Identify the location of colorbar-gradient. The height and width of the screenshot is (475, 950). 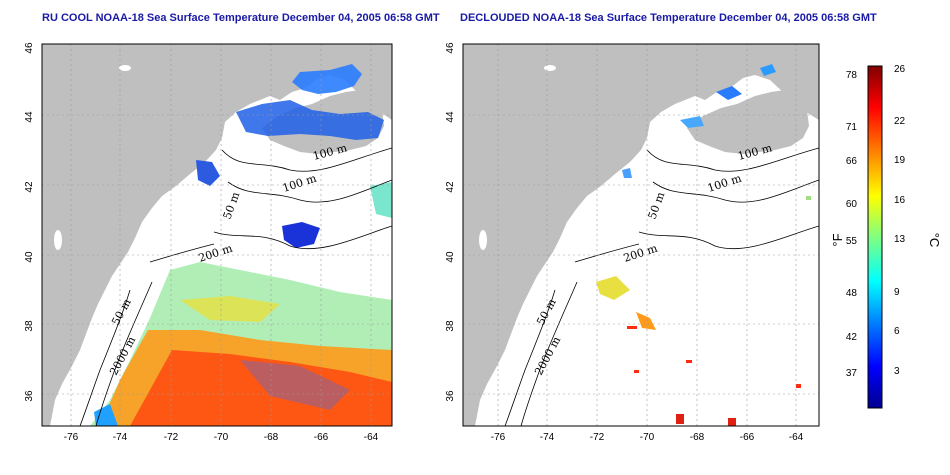
(875, 237).